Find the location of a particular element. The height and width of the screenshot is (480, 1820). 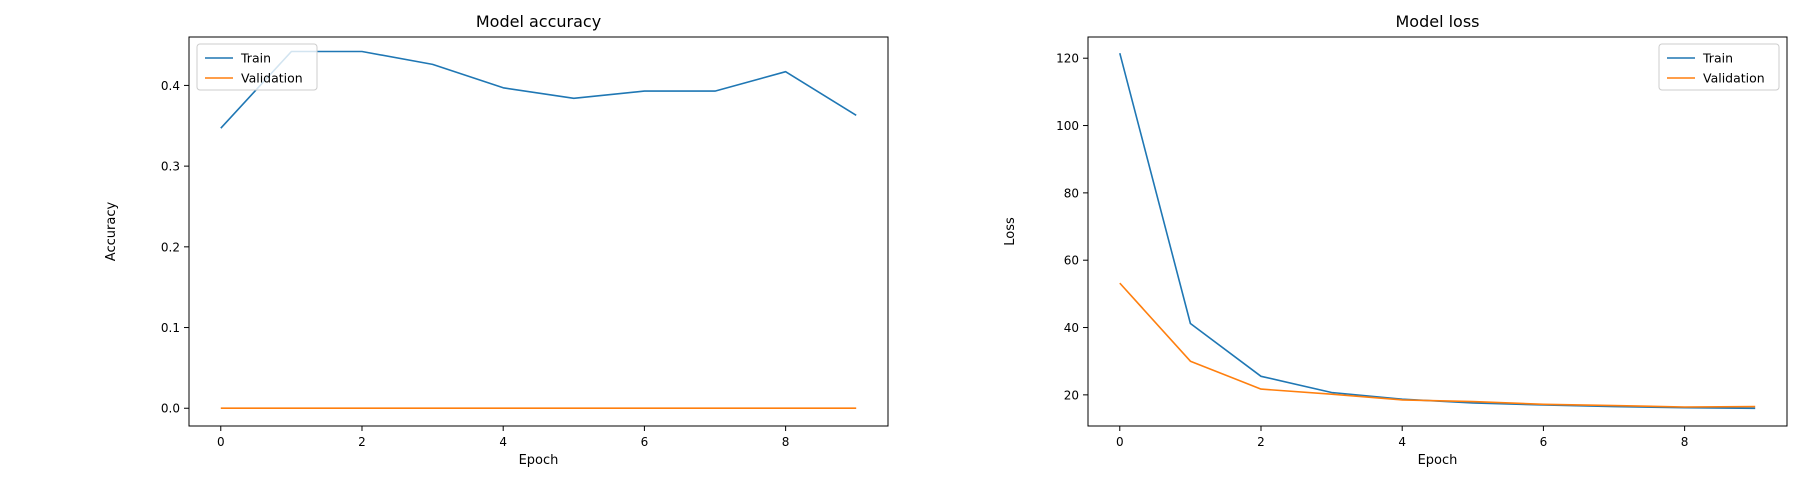

y-tick-label: 0.2 is located at coordinates (170, 247).